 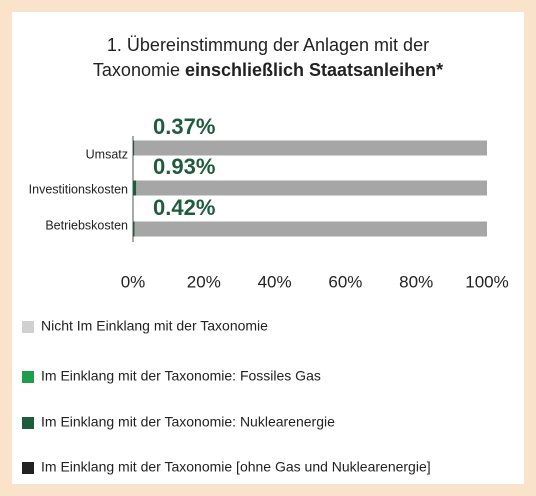 What do you see at coordinates (86, 225) in the screenshot?
I see `category-label: Betriebskosten` at bounding box center [86, 225].